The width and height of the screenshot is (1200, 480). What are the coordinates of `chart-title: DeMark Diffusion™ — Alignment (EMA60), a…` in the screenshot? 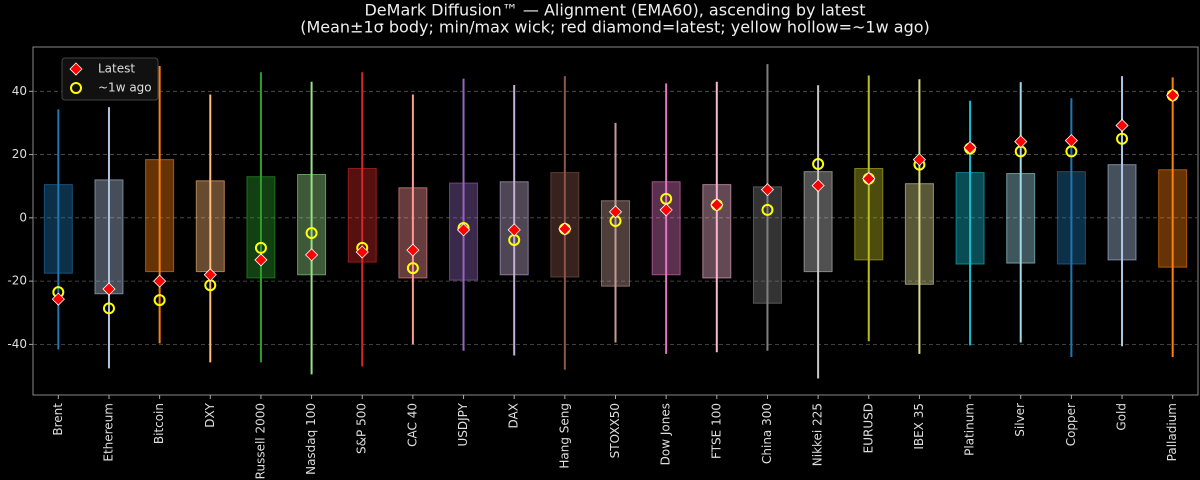 It's located at (614, 10).